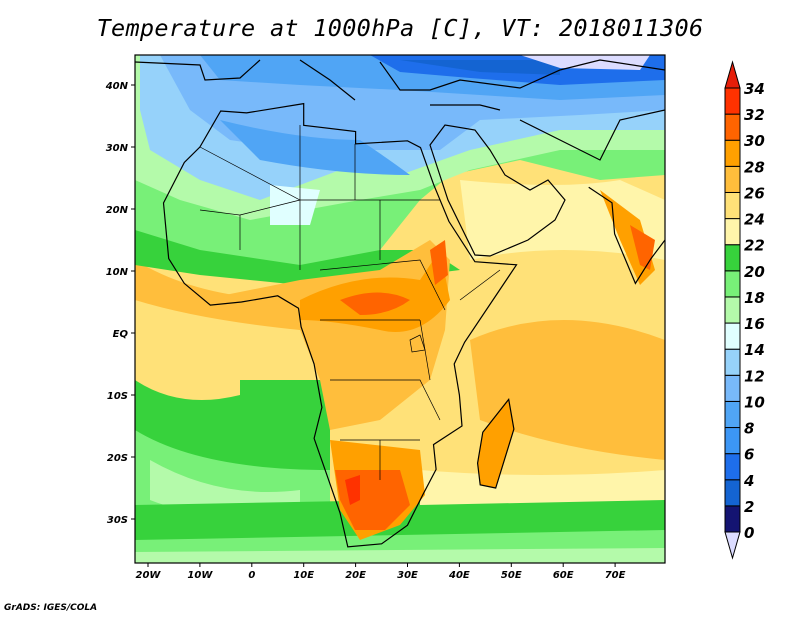  I want to click on colorbar-label: 24, so click(754, 220).